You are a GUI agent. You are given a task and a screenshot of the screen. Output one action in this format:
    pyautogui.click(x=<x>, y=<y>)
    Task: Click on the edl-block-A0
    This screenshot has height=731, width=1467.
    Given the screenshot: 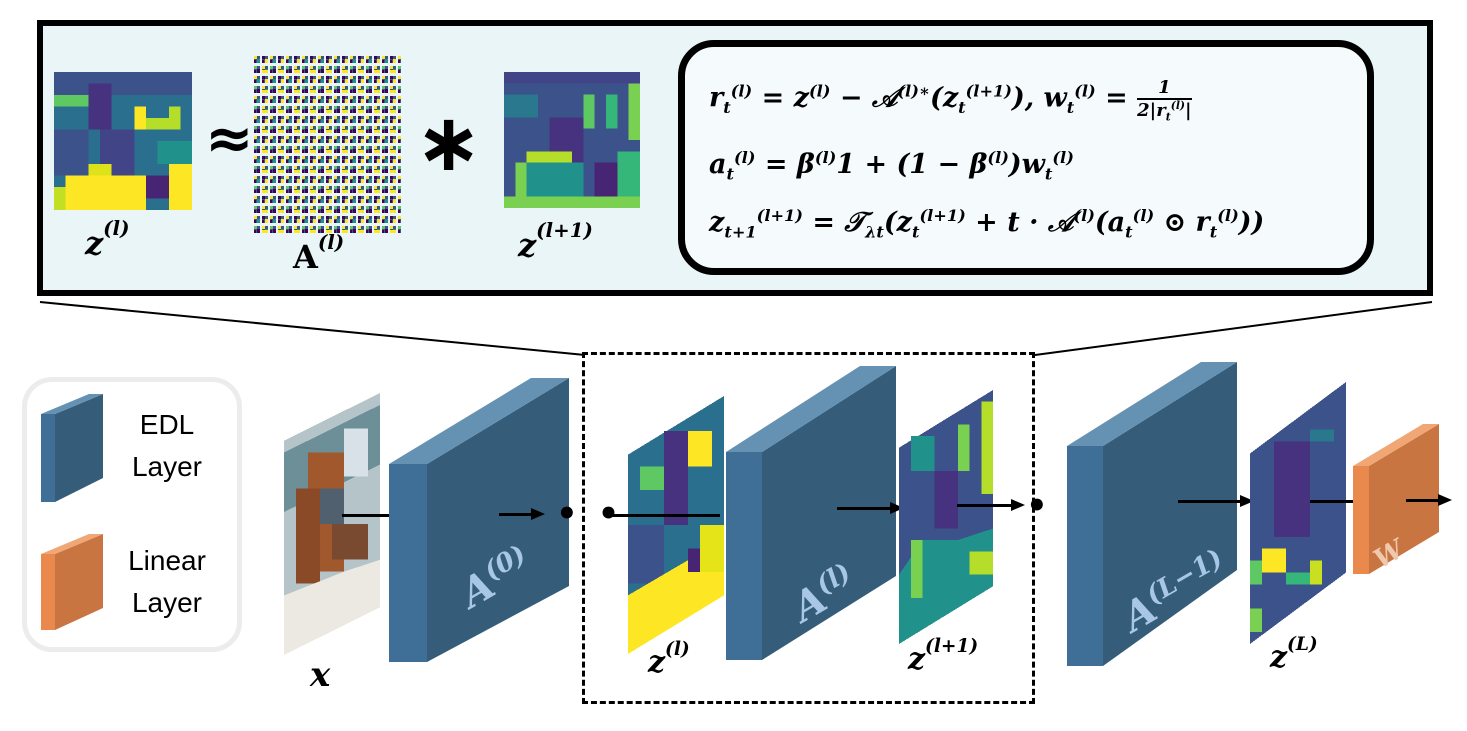 What is the action you would take?
    pyautogui.click(x=479, y=520)
    